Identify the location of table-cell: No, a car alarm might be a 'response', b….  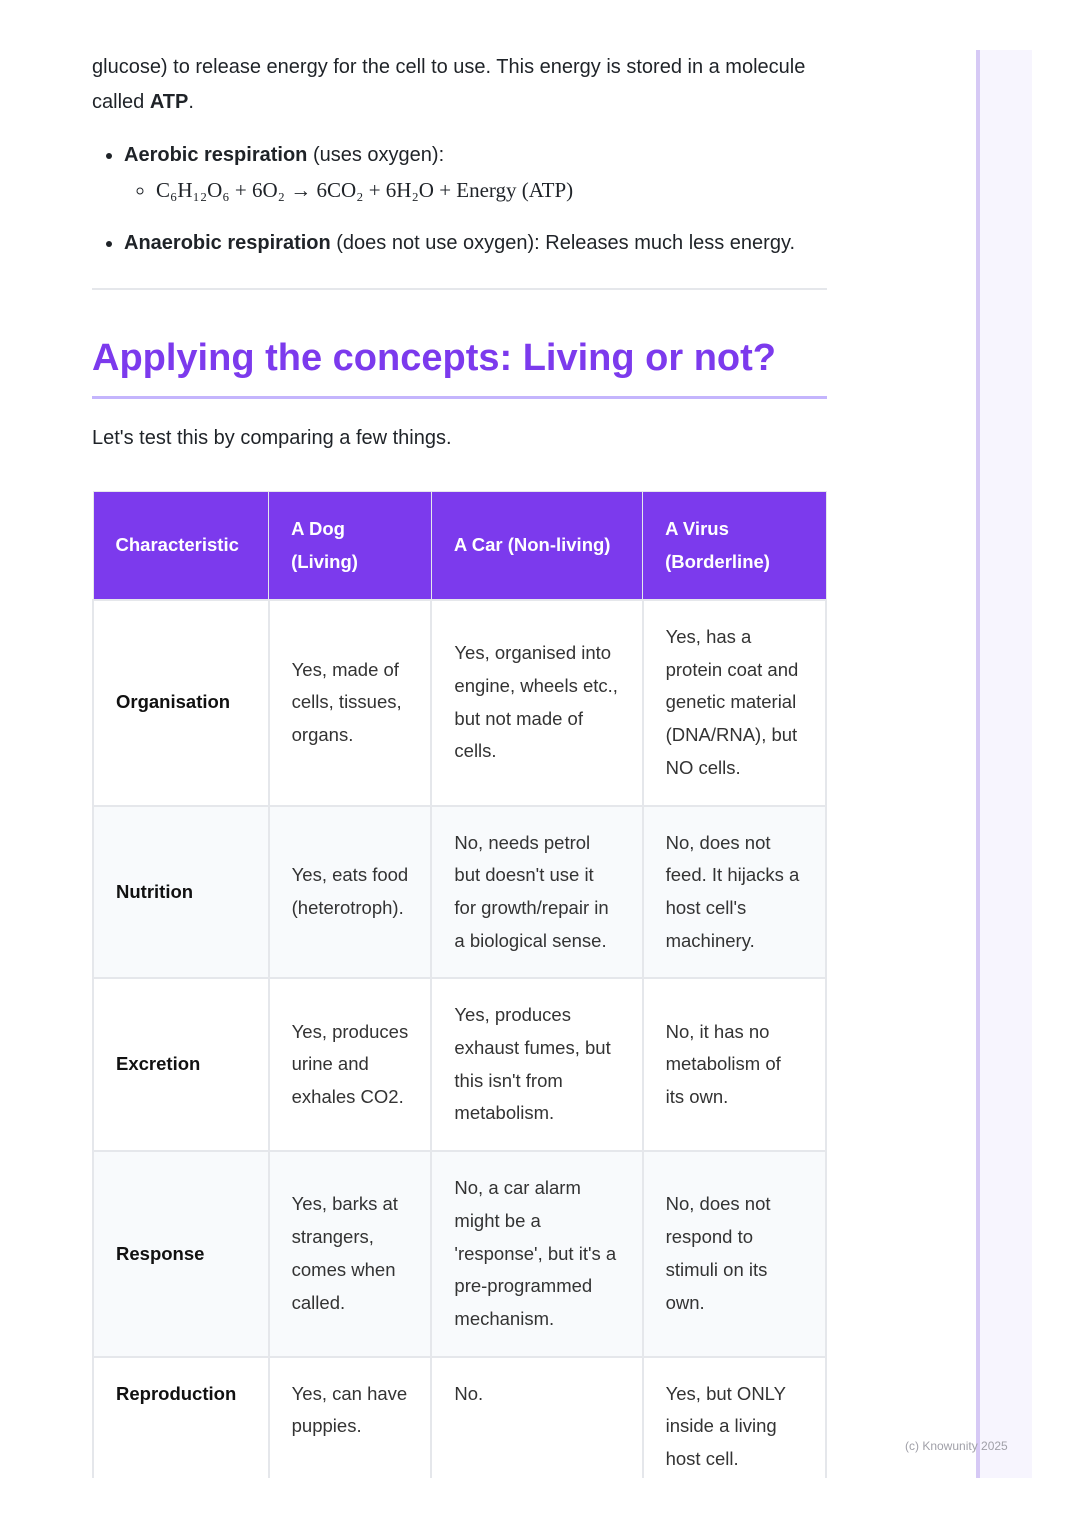
(537, 1254).